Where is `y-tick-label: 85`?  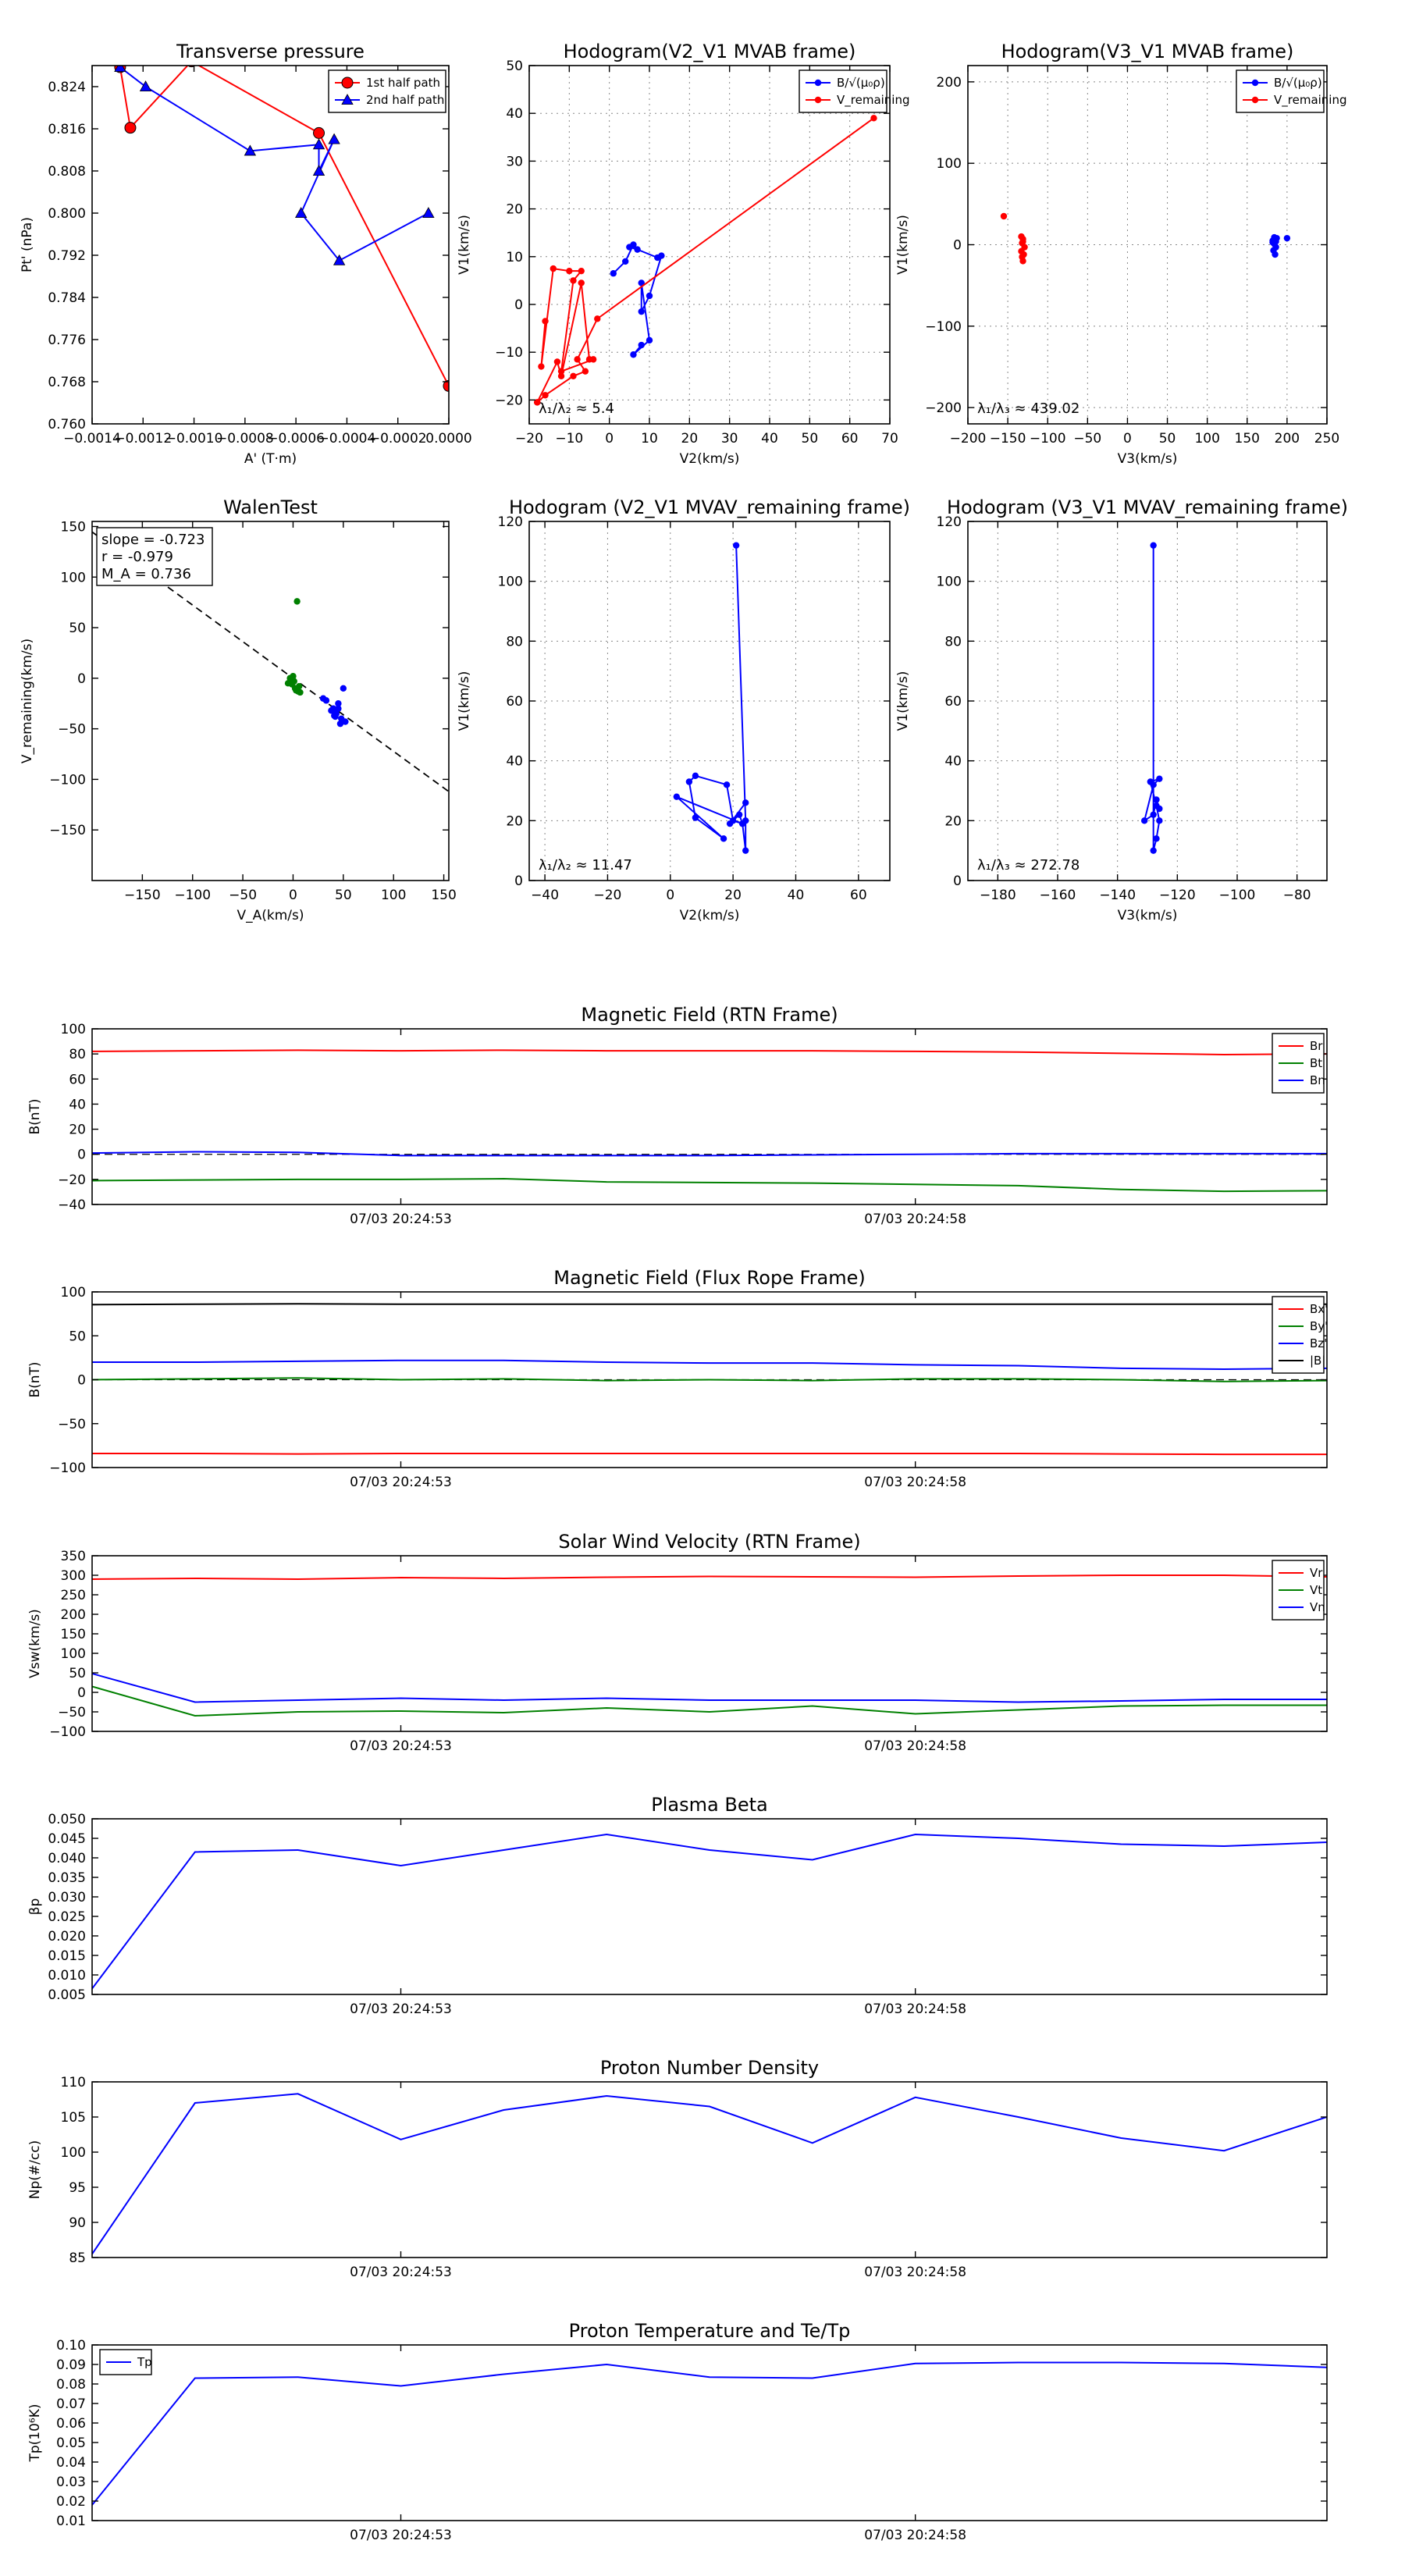
y-tick-label: 85 is located at coordinates (77, 2258).